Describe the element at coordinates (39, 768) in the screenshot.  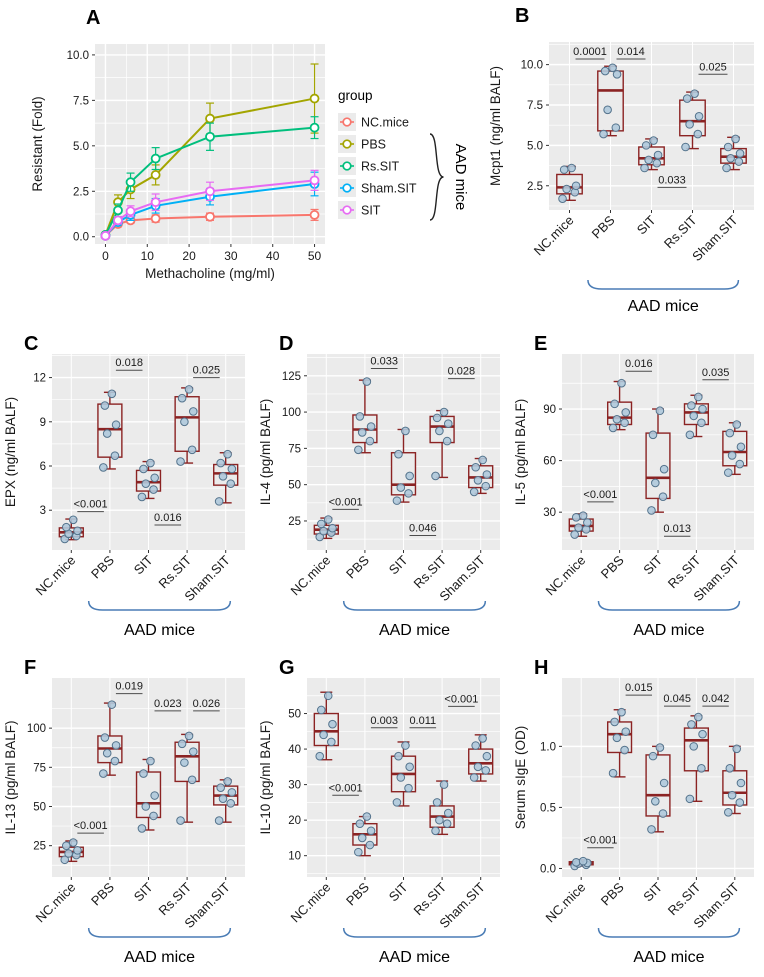
I see `svg-text: 75` at that location.